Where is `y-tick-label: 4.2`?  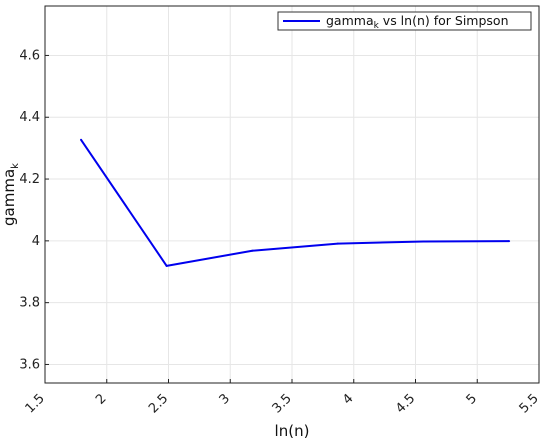
y-tick-label: 4.2 is located at coordinates (29, 179).